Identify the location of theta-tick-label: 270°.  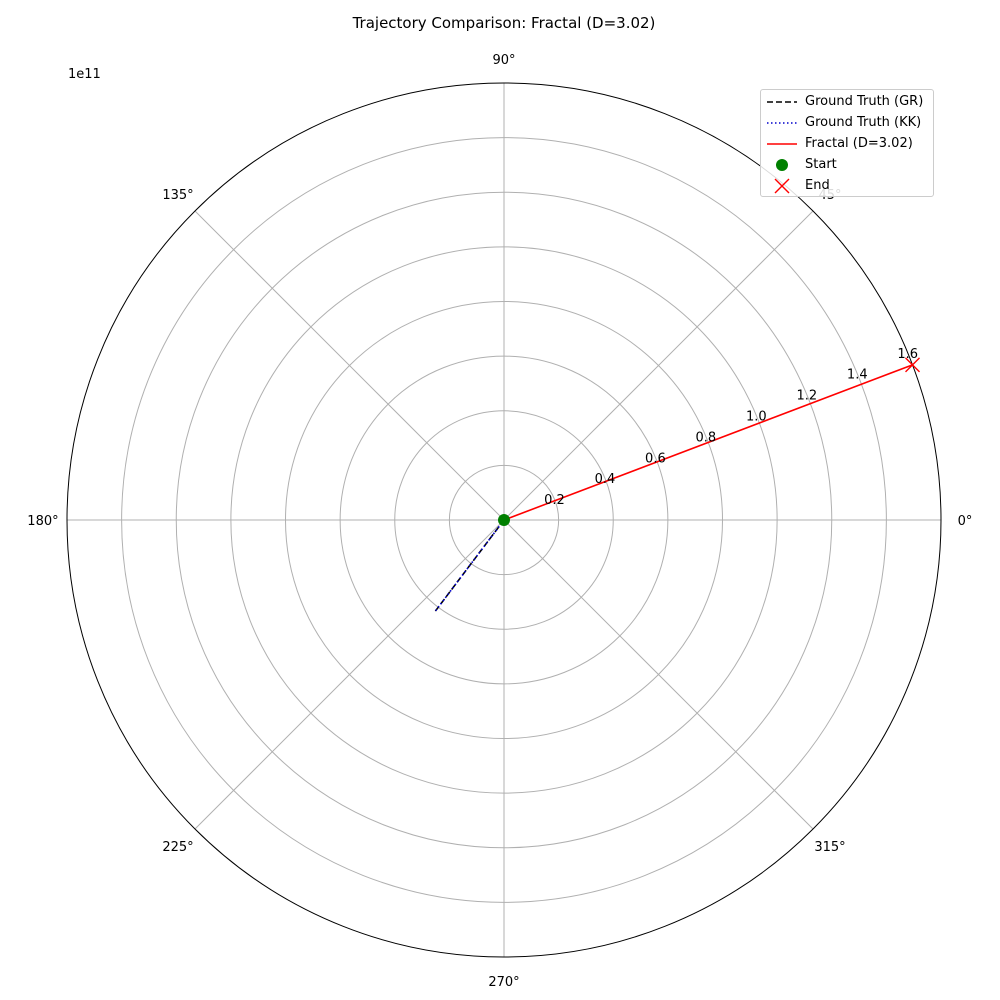
(503, 982).